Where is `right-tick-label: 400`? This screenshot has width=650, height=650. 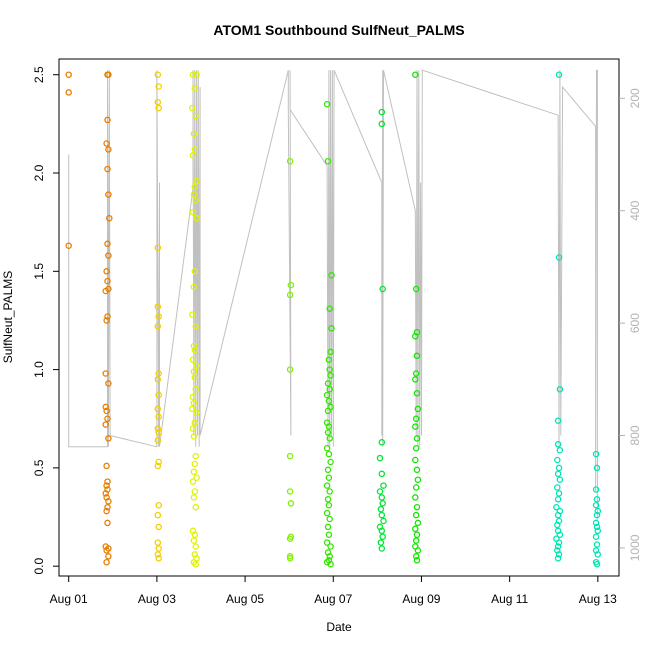
right-tick-label: 400 is located at coordinates (635, 210).